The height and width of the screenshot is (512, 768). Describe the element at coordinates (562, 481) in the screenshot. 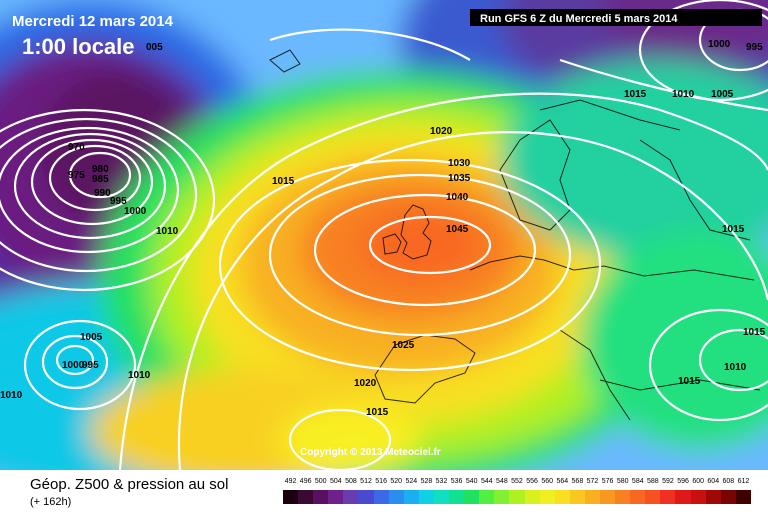

I see `legend-value: 564` at that location.